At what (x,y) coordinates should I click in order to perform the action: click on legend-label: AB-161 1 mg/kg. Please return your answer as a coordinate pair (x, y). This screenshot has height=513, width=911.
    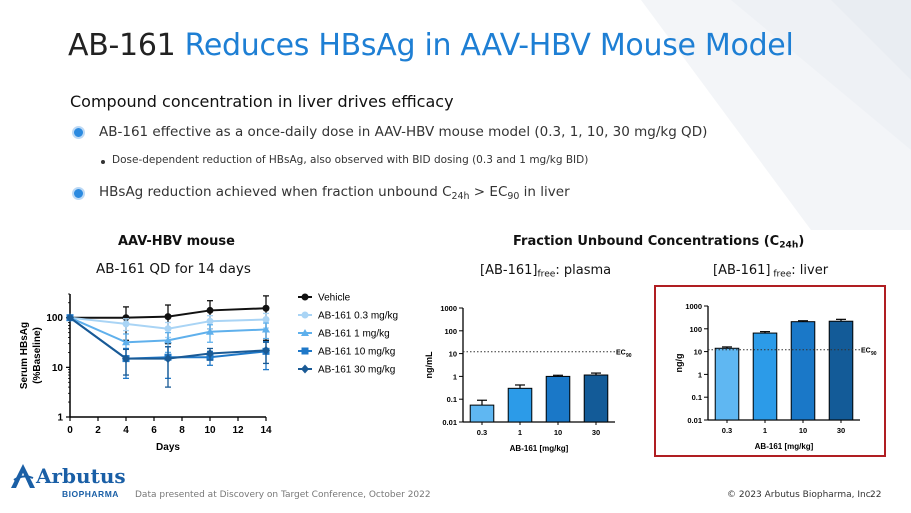
    Looking at the image, I should click on (354, 334).